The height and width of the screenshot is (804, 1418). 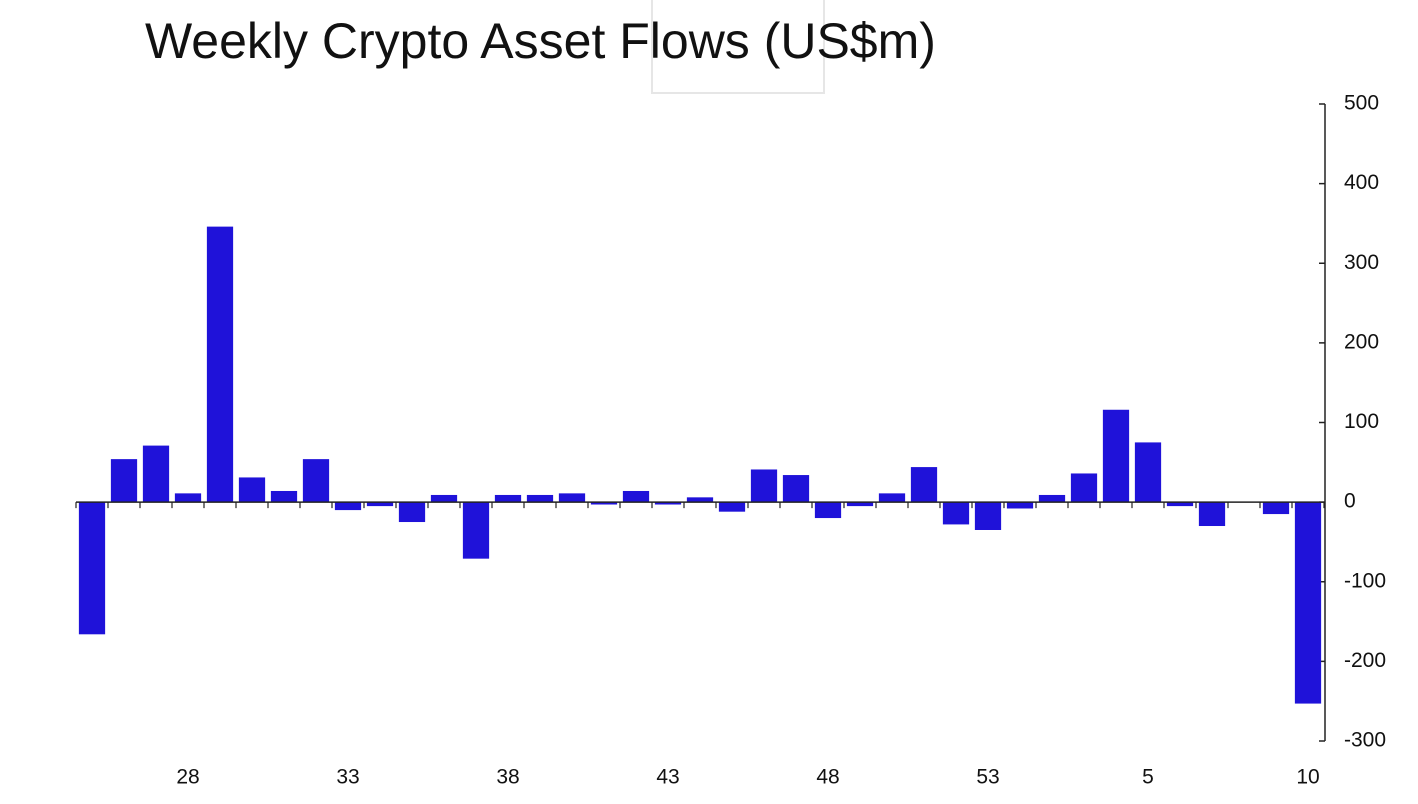 I want to click on x-tick-label: 5, so click(x=1148, y=777).